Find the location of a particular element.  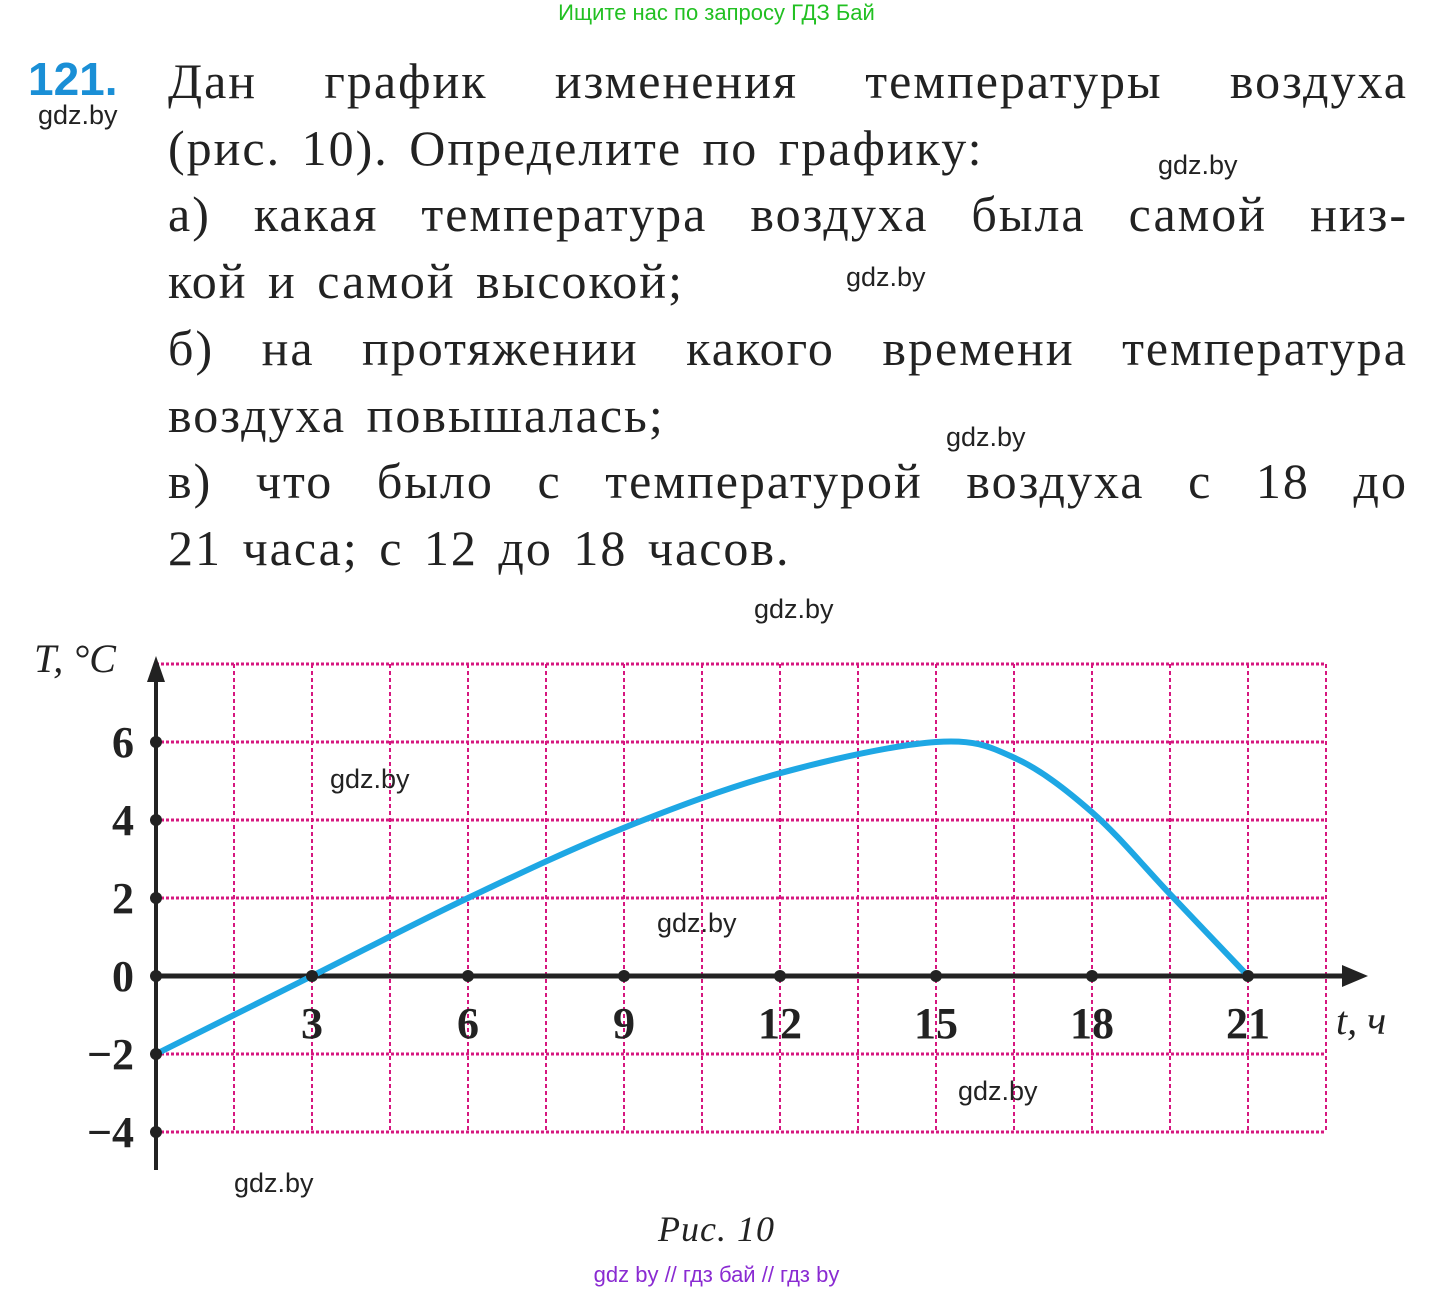

x-tick-label: 6 is located at coordinates (468, 1023).